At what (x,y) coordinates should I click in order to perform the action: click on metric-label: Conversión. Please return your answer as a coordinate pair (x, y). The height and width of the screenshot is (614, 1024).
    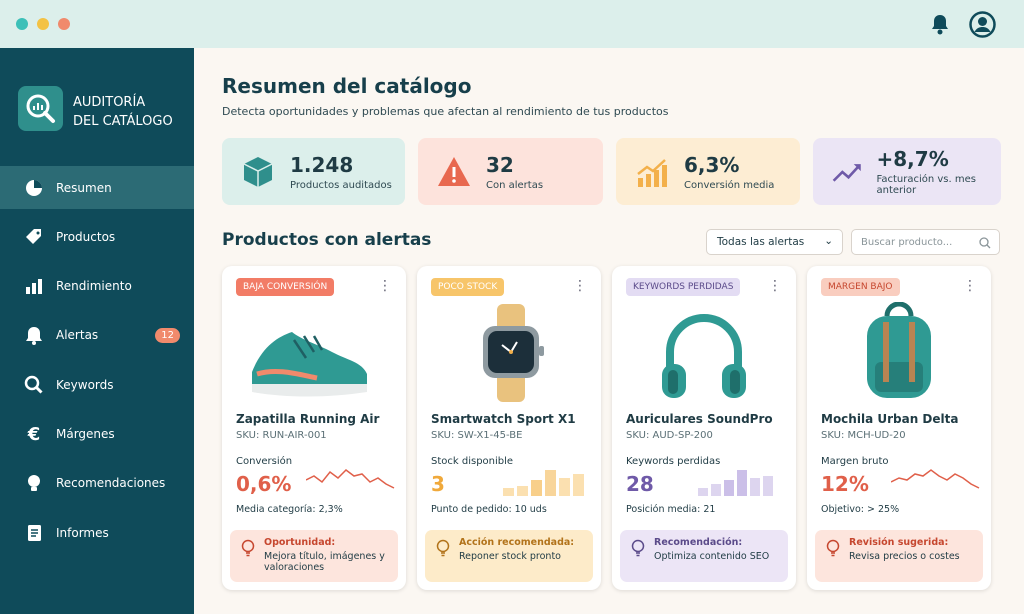
    Looking at the image, I should click on (264, 461).